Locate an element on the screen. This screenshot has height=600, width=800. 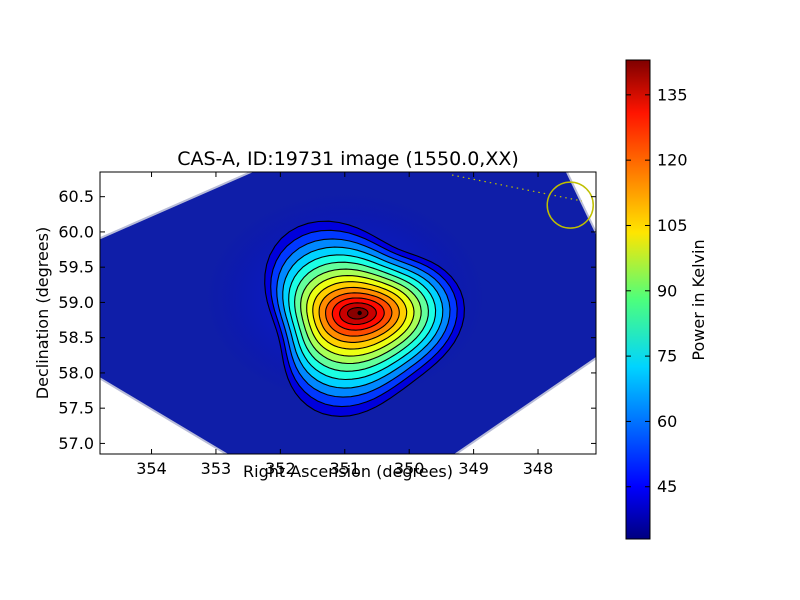
colorbar-ticks: 45 60 75 90 105 120 135 is located at coordinates (657, 290).